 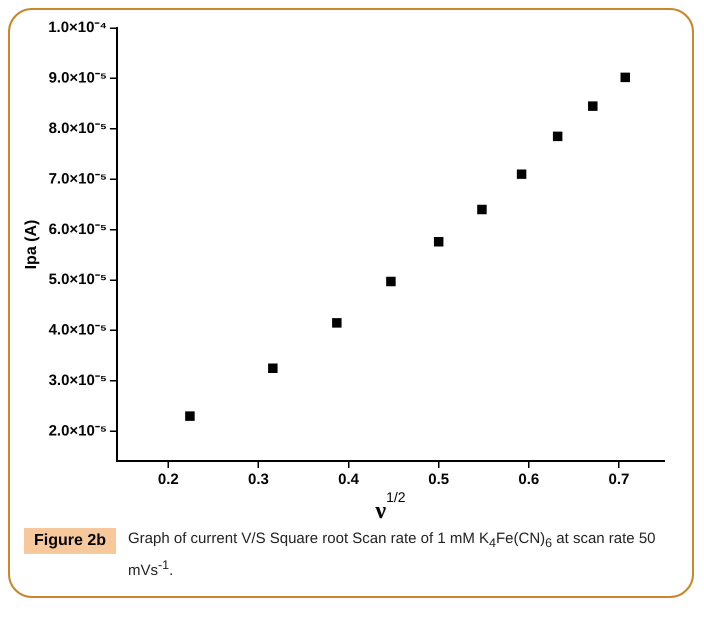 What do you see at coordinates (77, 179) in the screenshot?
I see `y-tick-label: 7.0×10⁻⁵` at bounding box center [77, 179].